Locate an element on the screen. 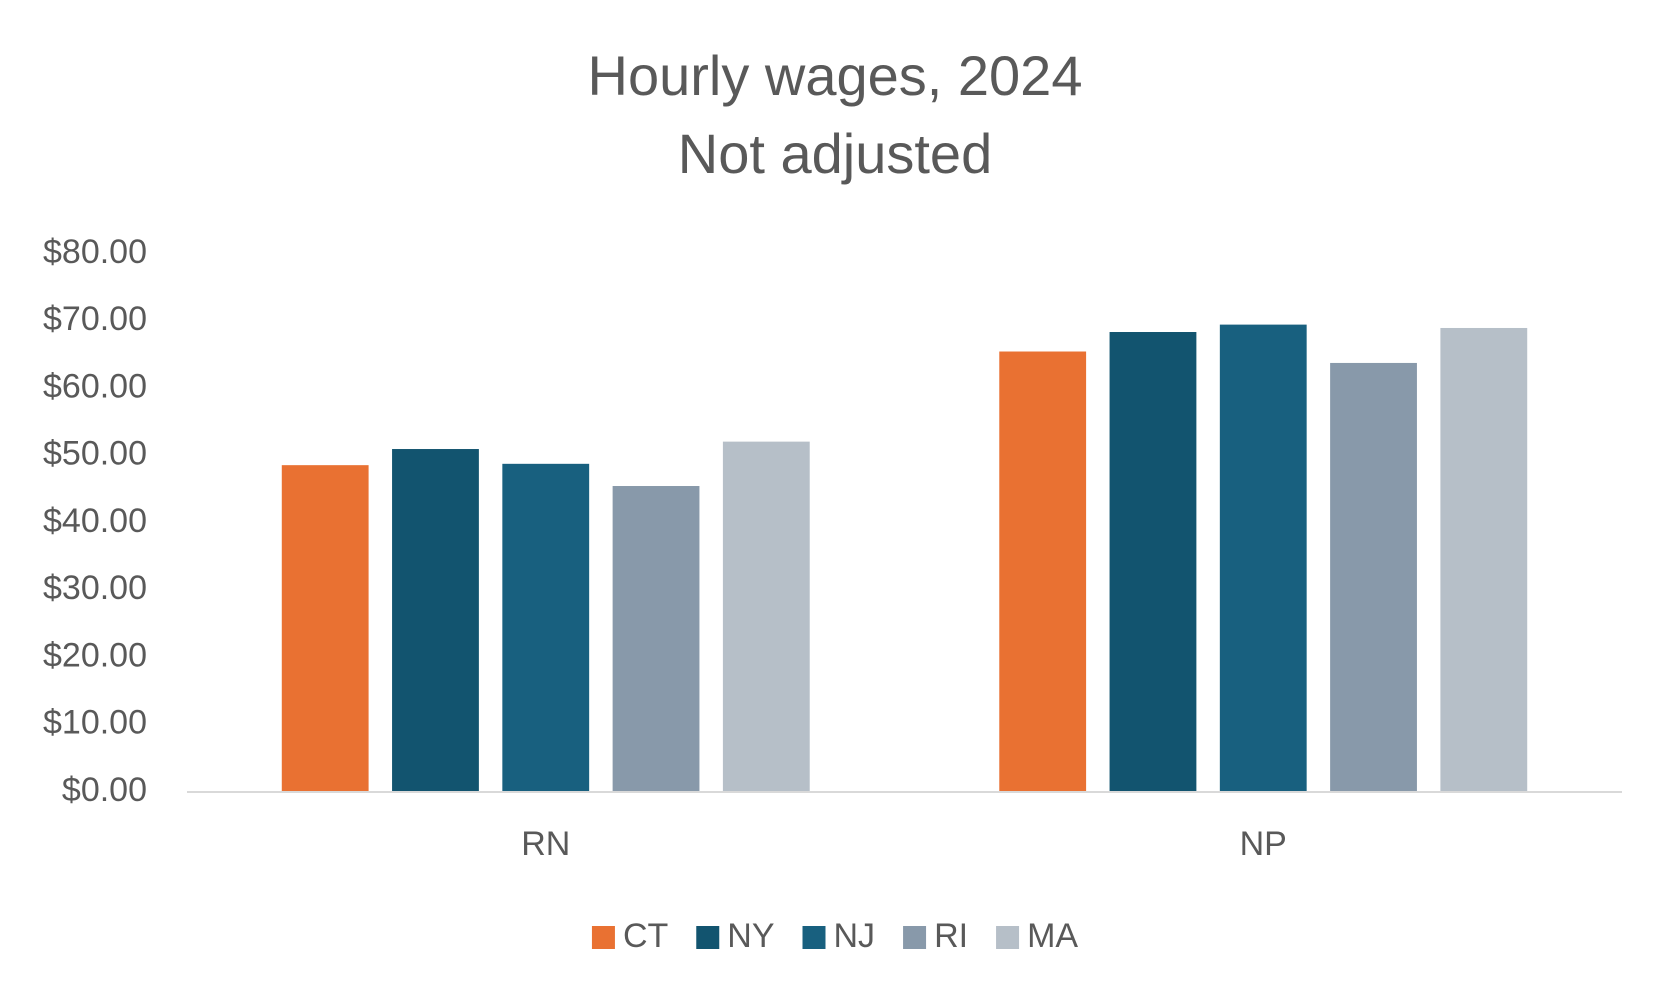  y-tick-label: $30.00 is located at coordinates (95, 588).